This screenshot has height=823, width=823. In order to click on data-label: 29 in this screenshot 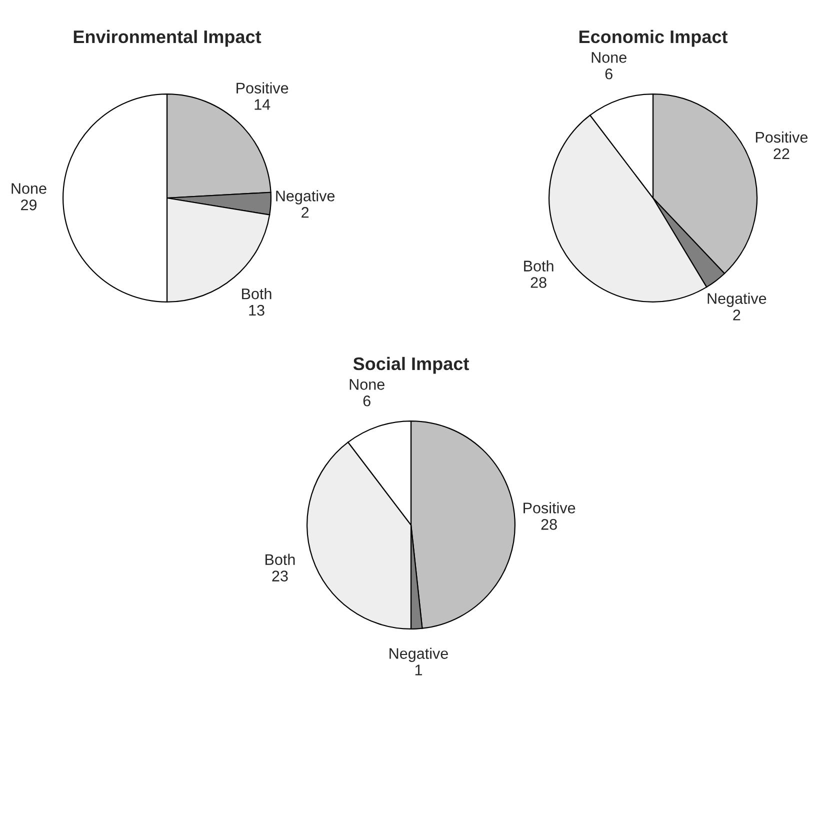, I will do `click(29, 205)`.